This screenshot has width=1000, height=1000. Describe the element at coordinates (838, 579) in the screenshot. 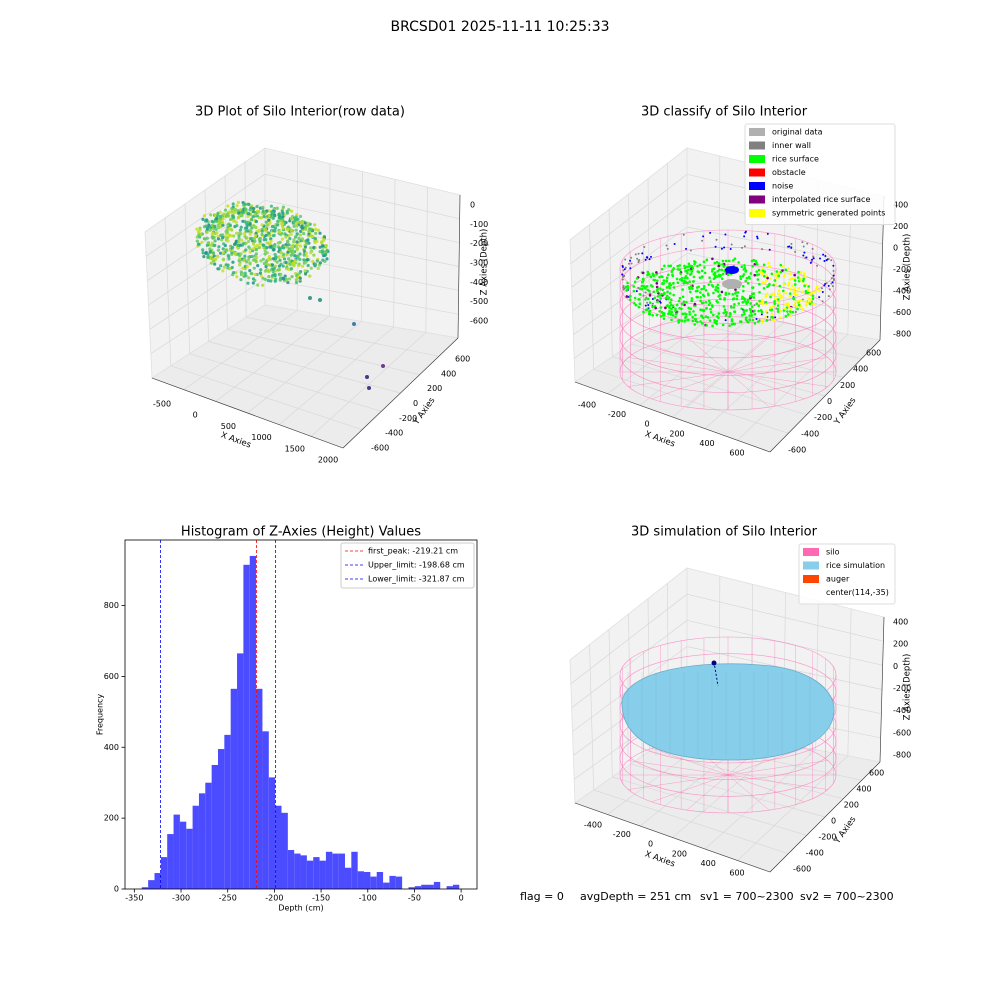

I see `legend-label: auger` at that location.